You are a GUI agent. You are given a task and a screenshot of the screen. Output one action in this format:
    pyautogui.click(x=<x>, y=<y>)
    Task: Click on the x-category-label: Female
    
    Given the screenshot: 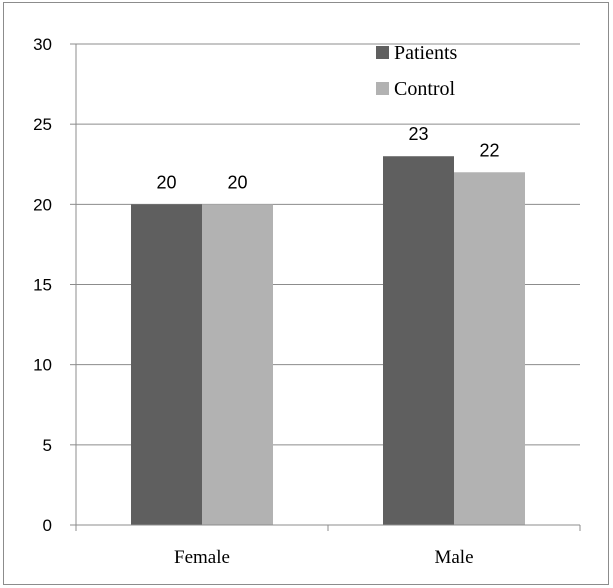 What is the action you would take?
    pyautogui.click(x=202, y=557)
    